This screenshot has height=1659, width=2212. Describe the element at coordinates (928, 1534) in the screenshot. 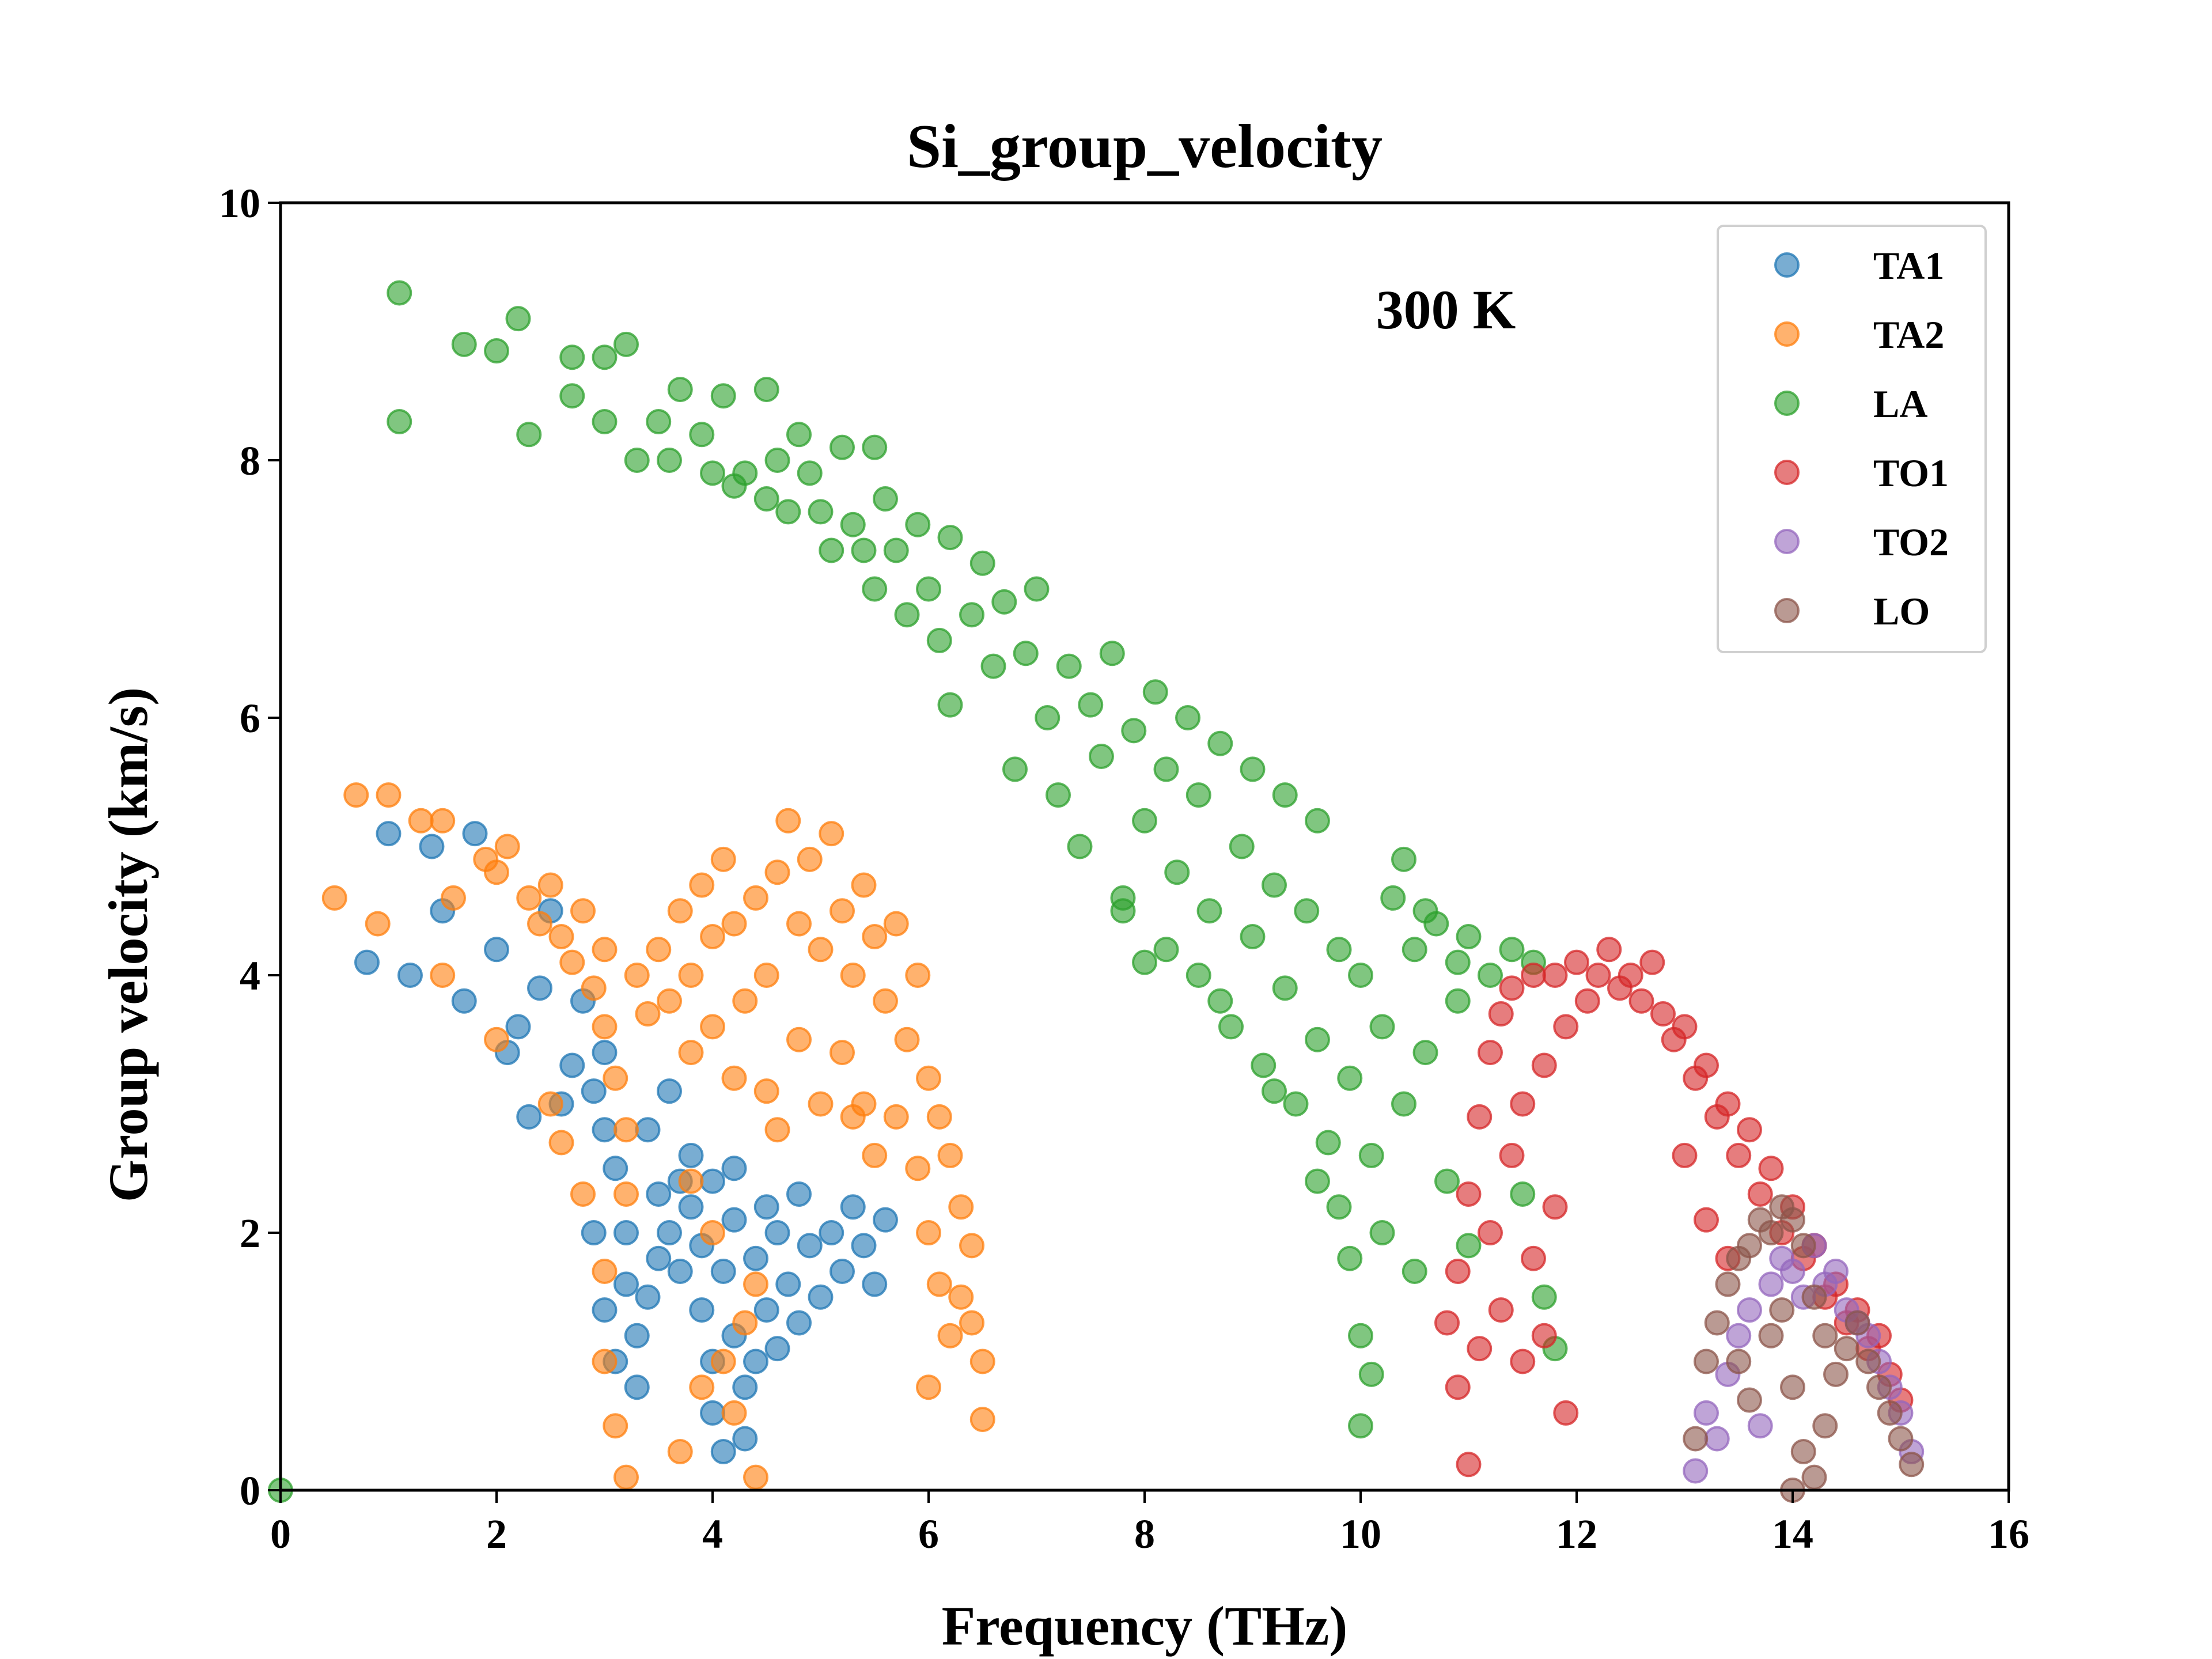

I see `x-tick-label: 6` at that location.